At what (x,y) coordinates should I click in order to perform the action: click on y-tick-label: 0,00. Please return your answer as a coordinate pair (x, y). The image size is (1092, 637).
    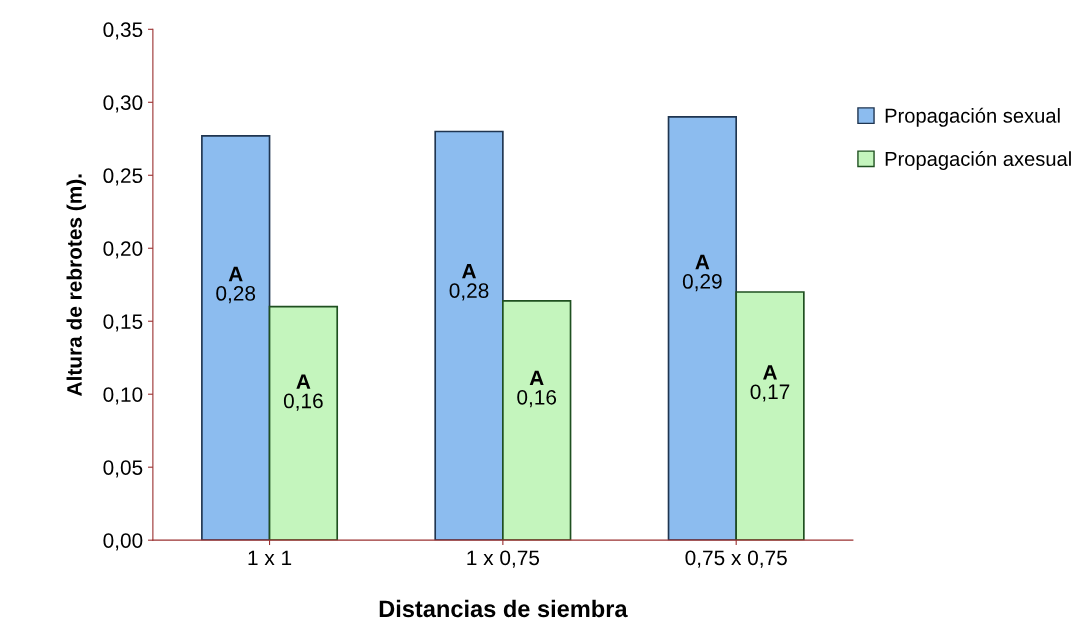
    Looking at the image, I should click on (123, 542).